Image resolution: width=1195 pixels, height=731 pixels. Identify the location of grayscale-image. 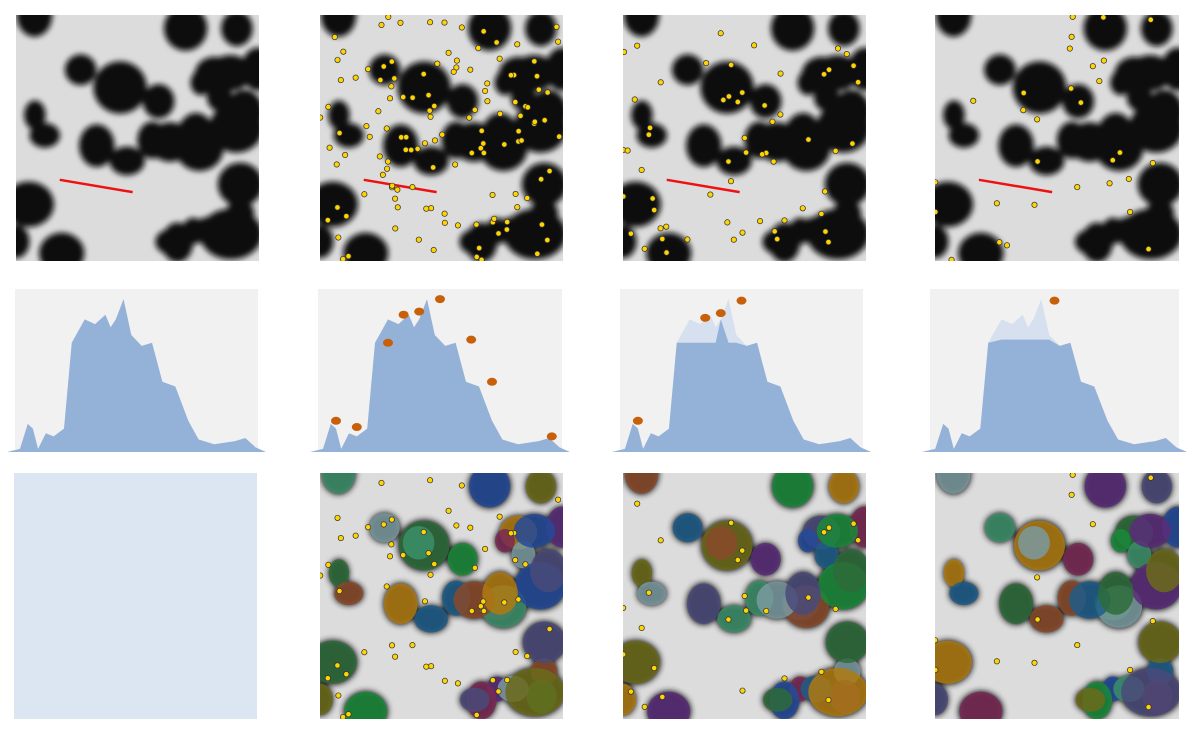
(1057, 138).